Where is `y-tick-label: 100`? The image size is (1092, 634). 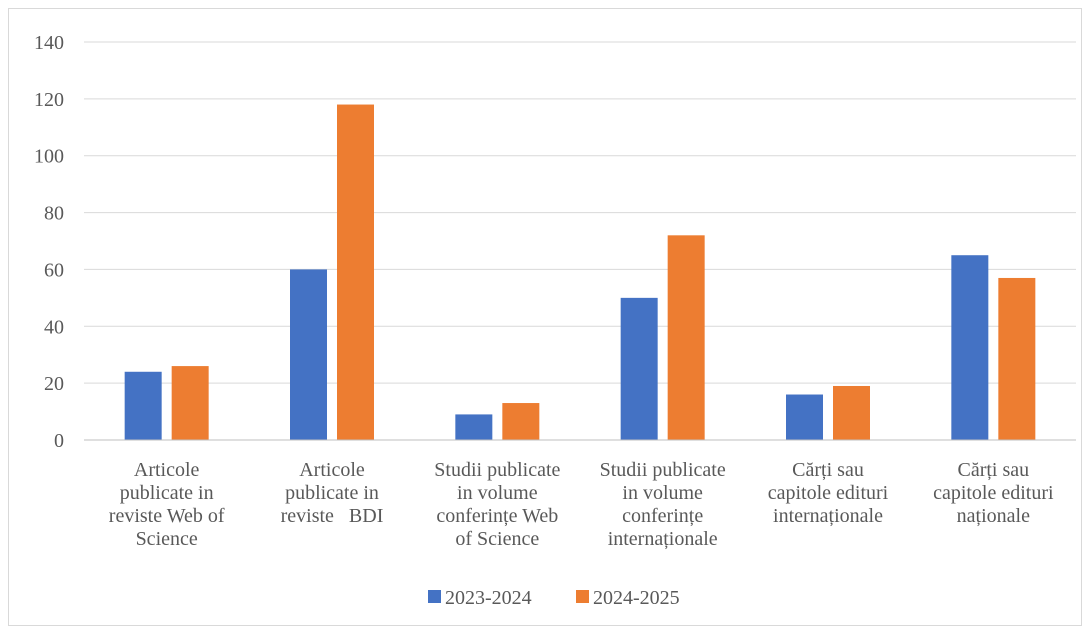
y-tick-label: 100 is located at coordinates (49, 157).